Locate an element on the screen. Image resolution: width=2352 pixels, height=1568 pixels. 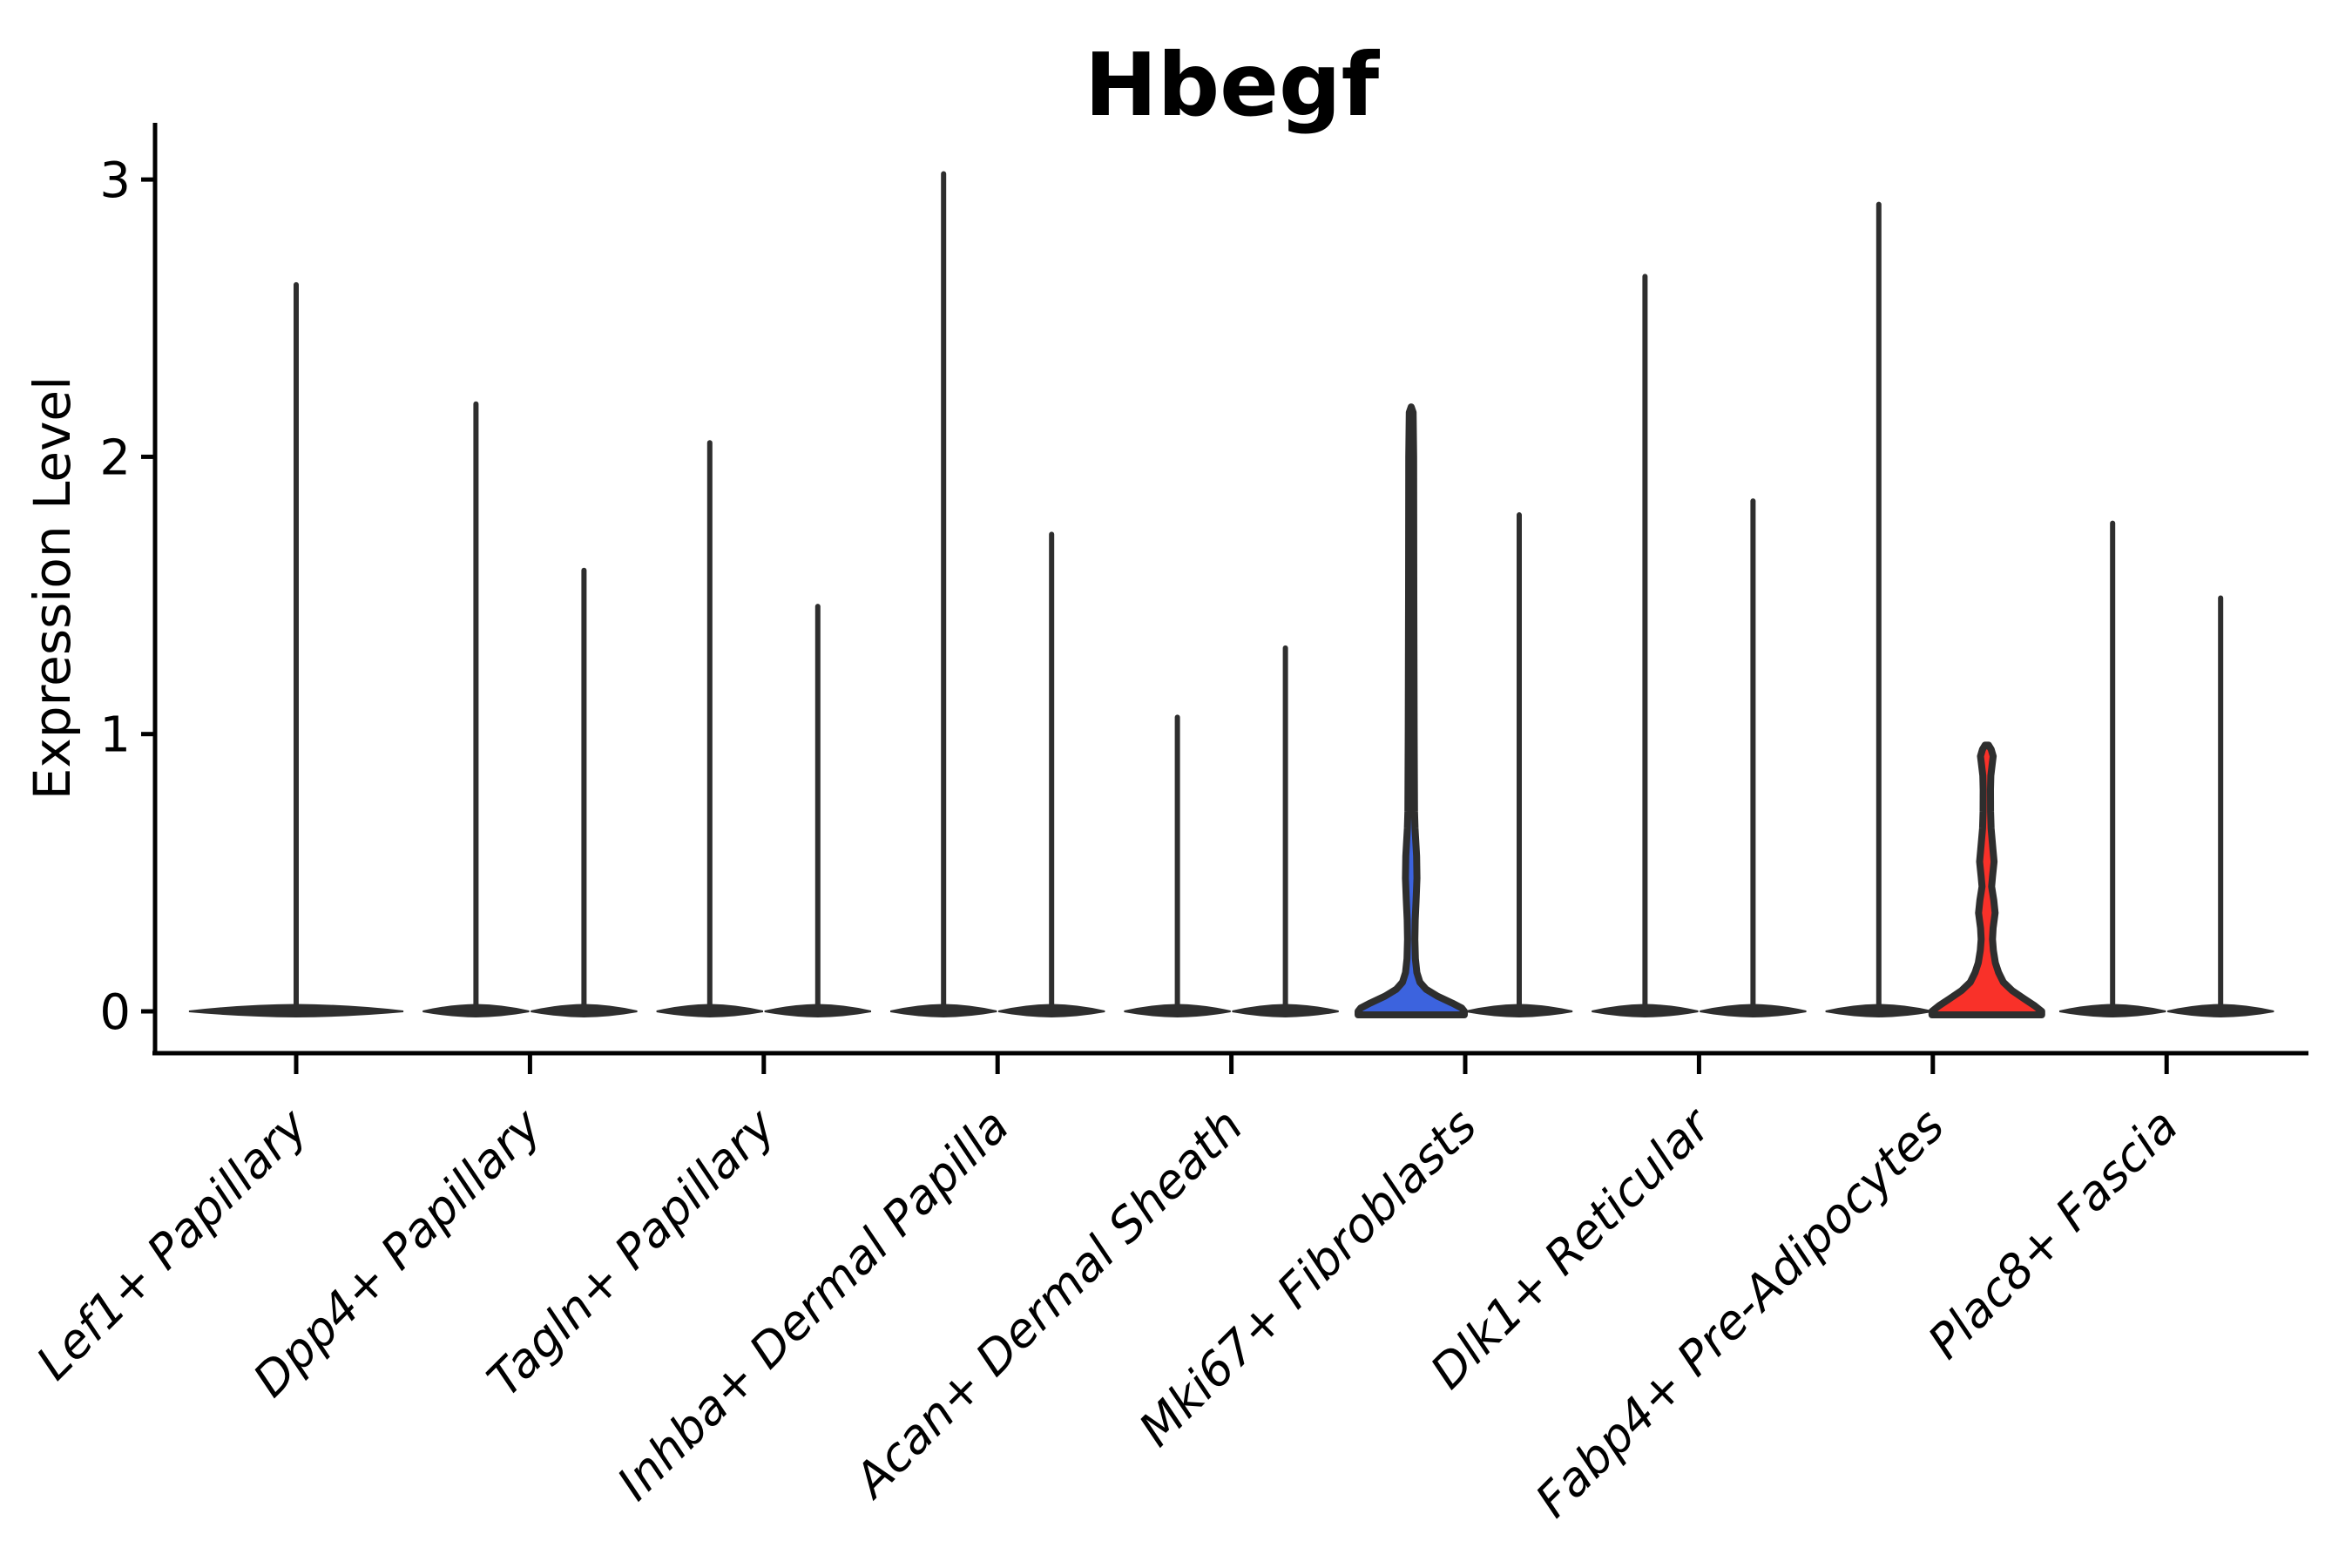
y-tick-label: 1 is located at coordinates (115, 736).